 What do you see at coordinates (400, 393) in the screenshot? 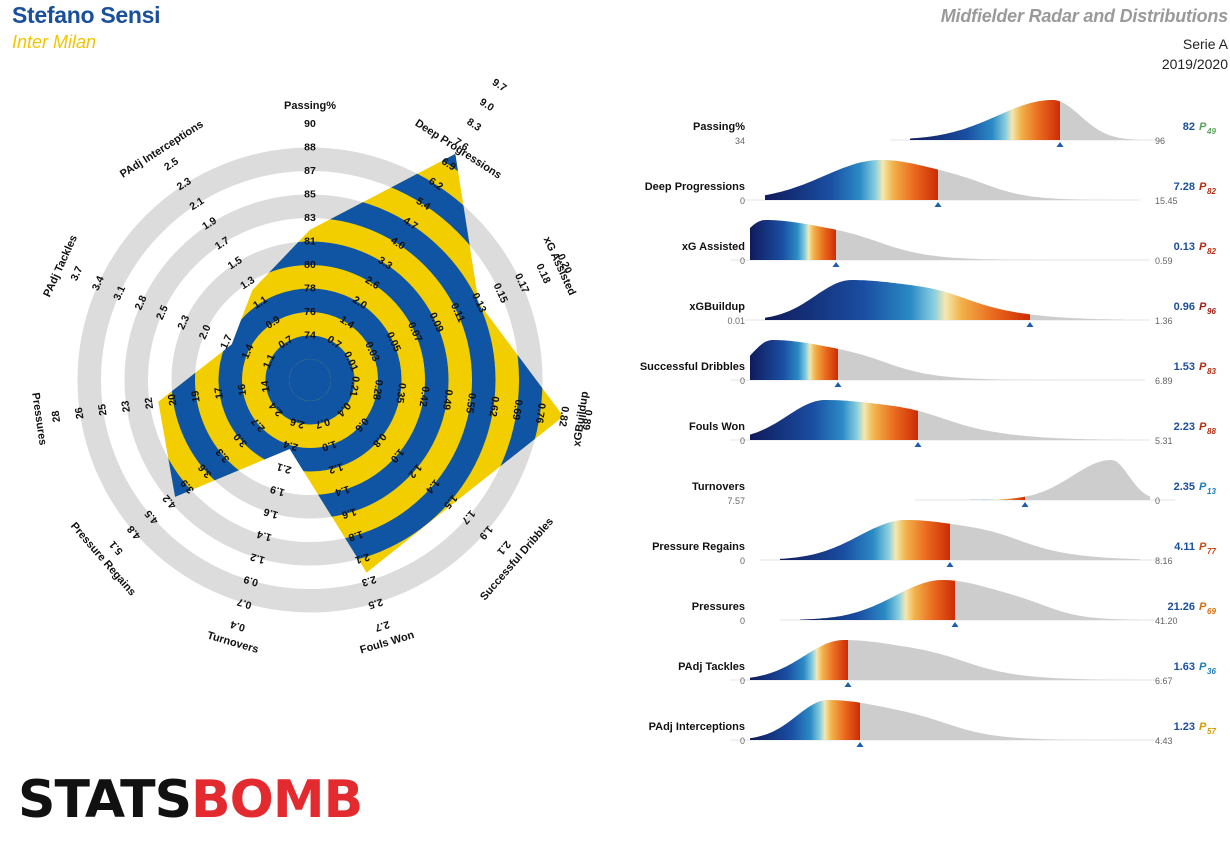
I see `radar-tick-label: 0.35` at bounding box center [400, 393].